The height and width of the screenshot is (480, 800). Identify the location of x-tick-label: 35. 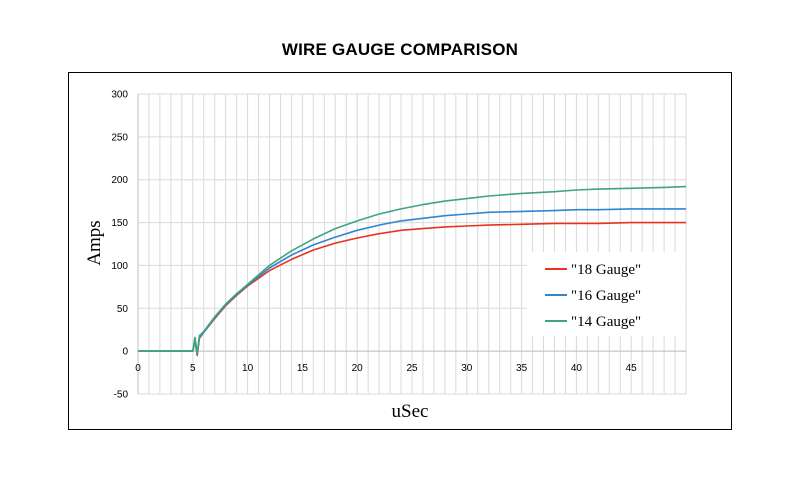
(522, 368).